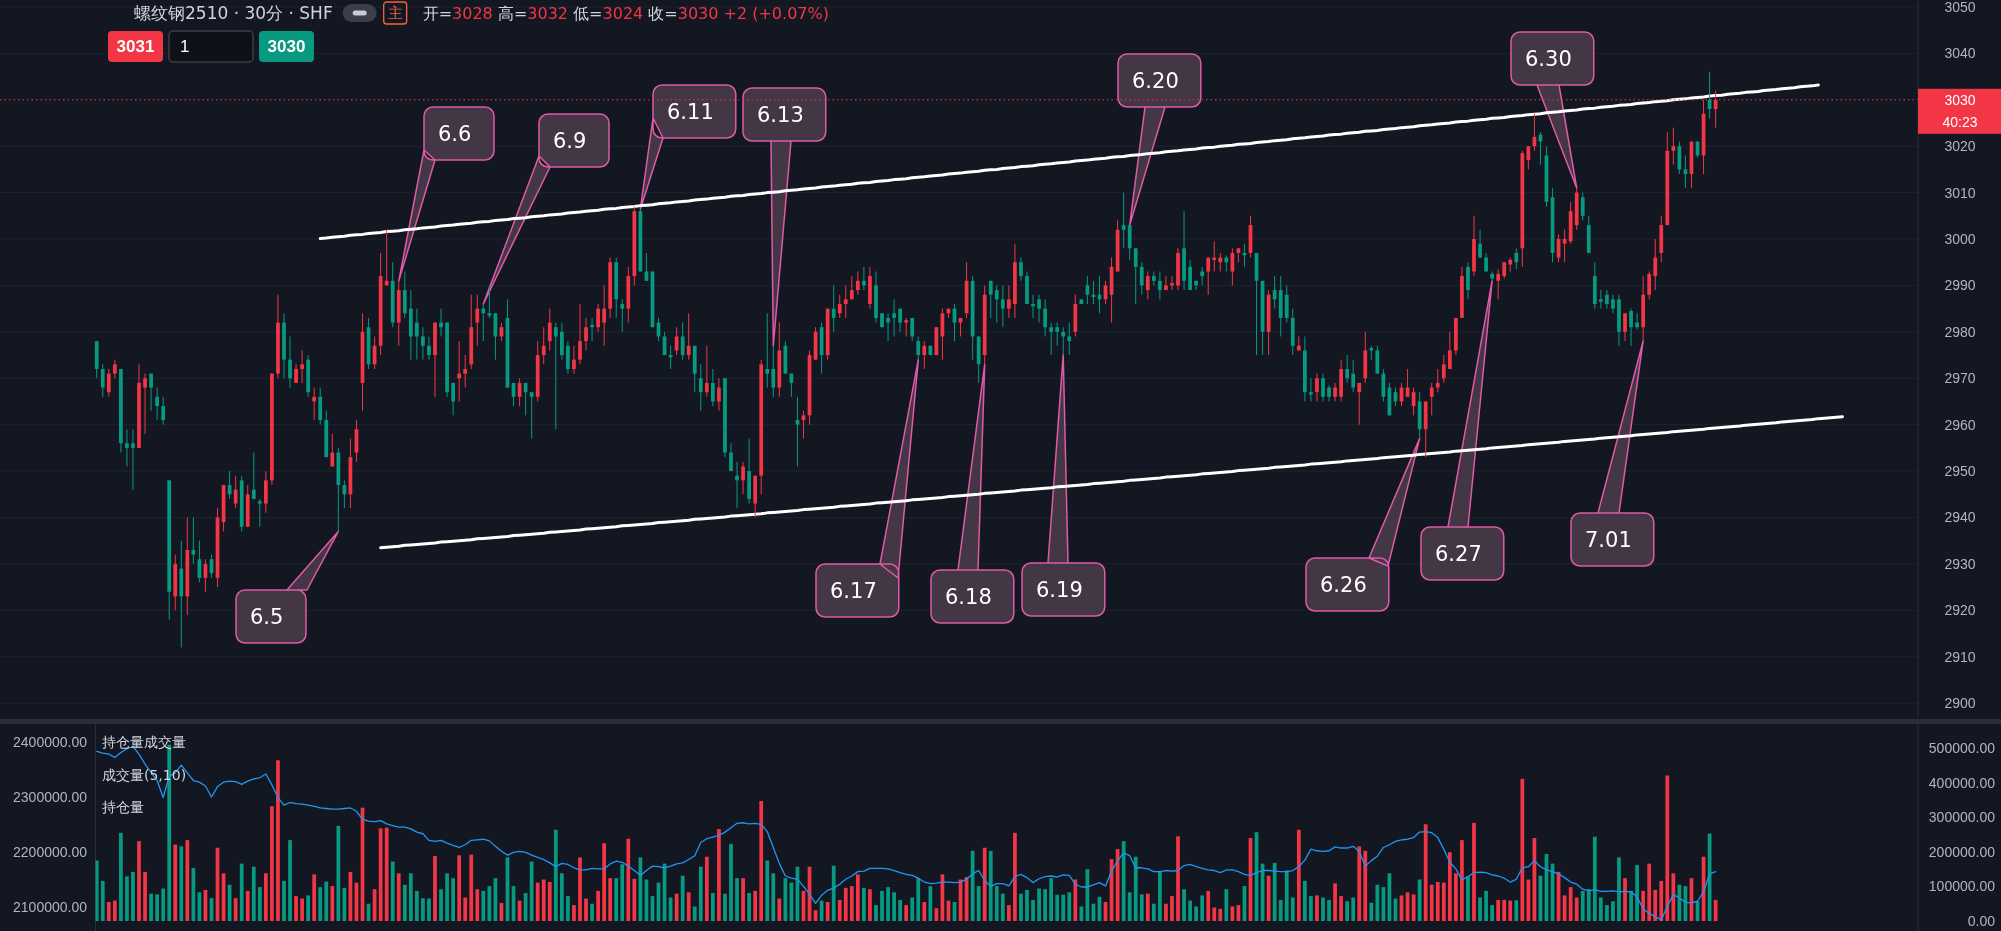  I want to click on annotation: 3031, so click(135, 46).